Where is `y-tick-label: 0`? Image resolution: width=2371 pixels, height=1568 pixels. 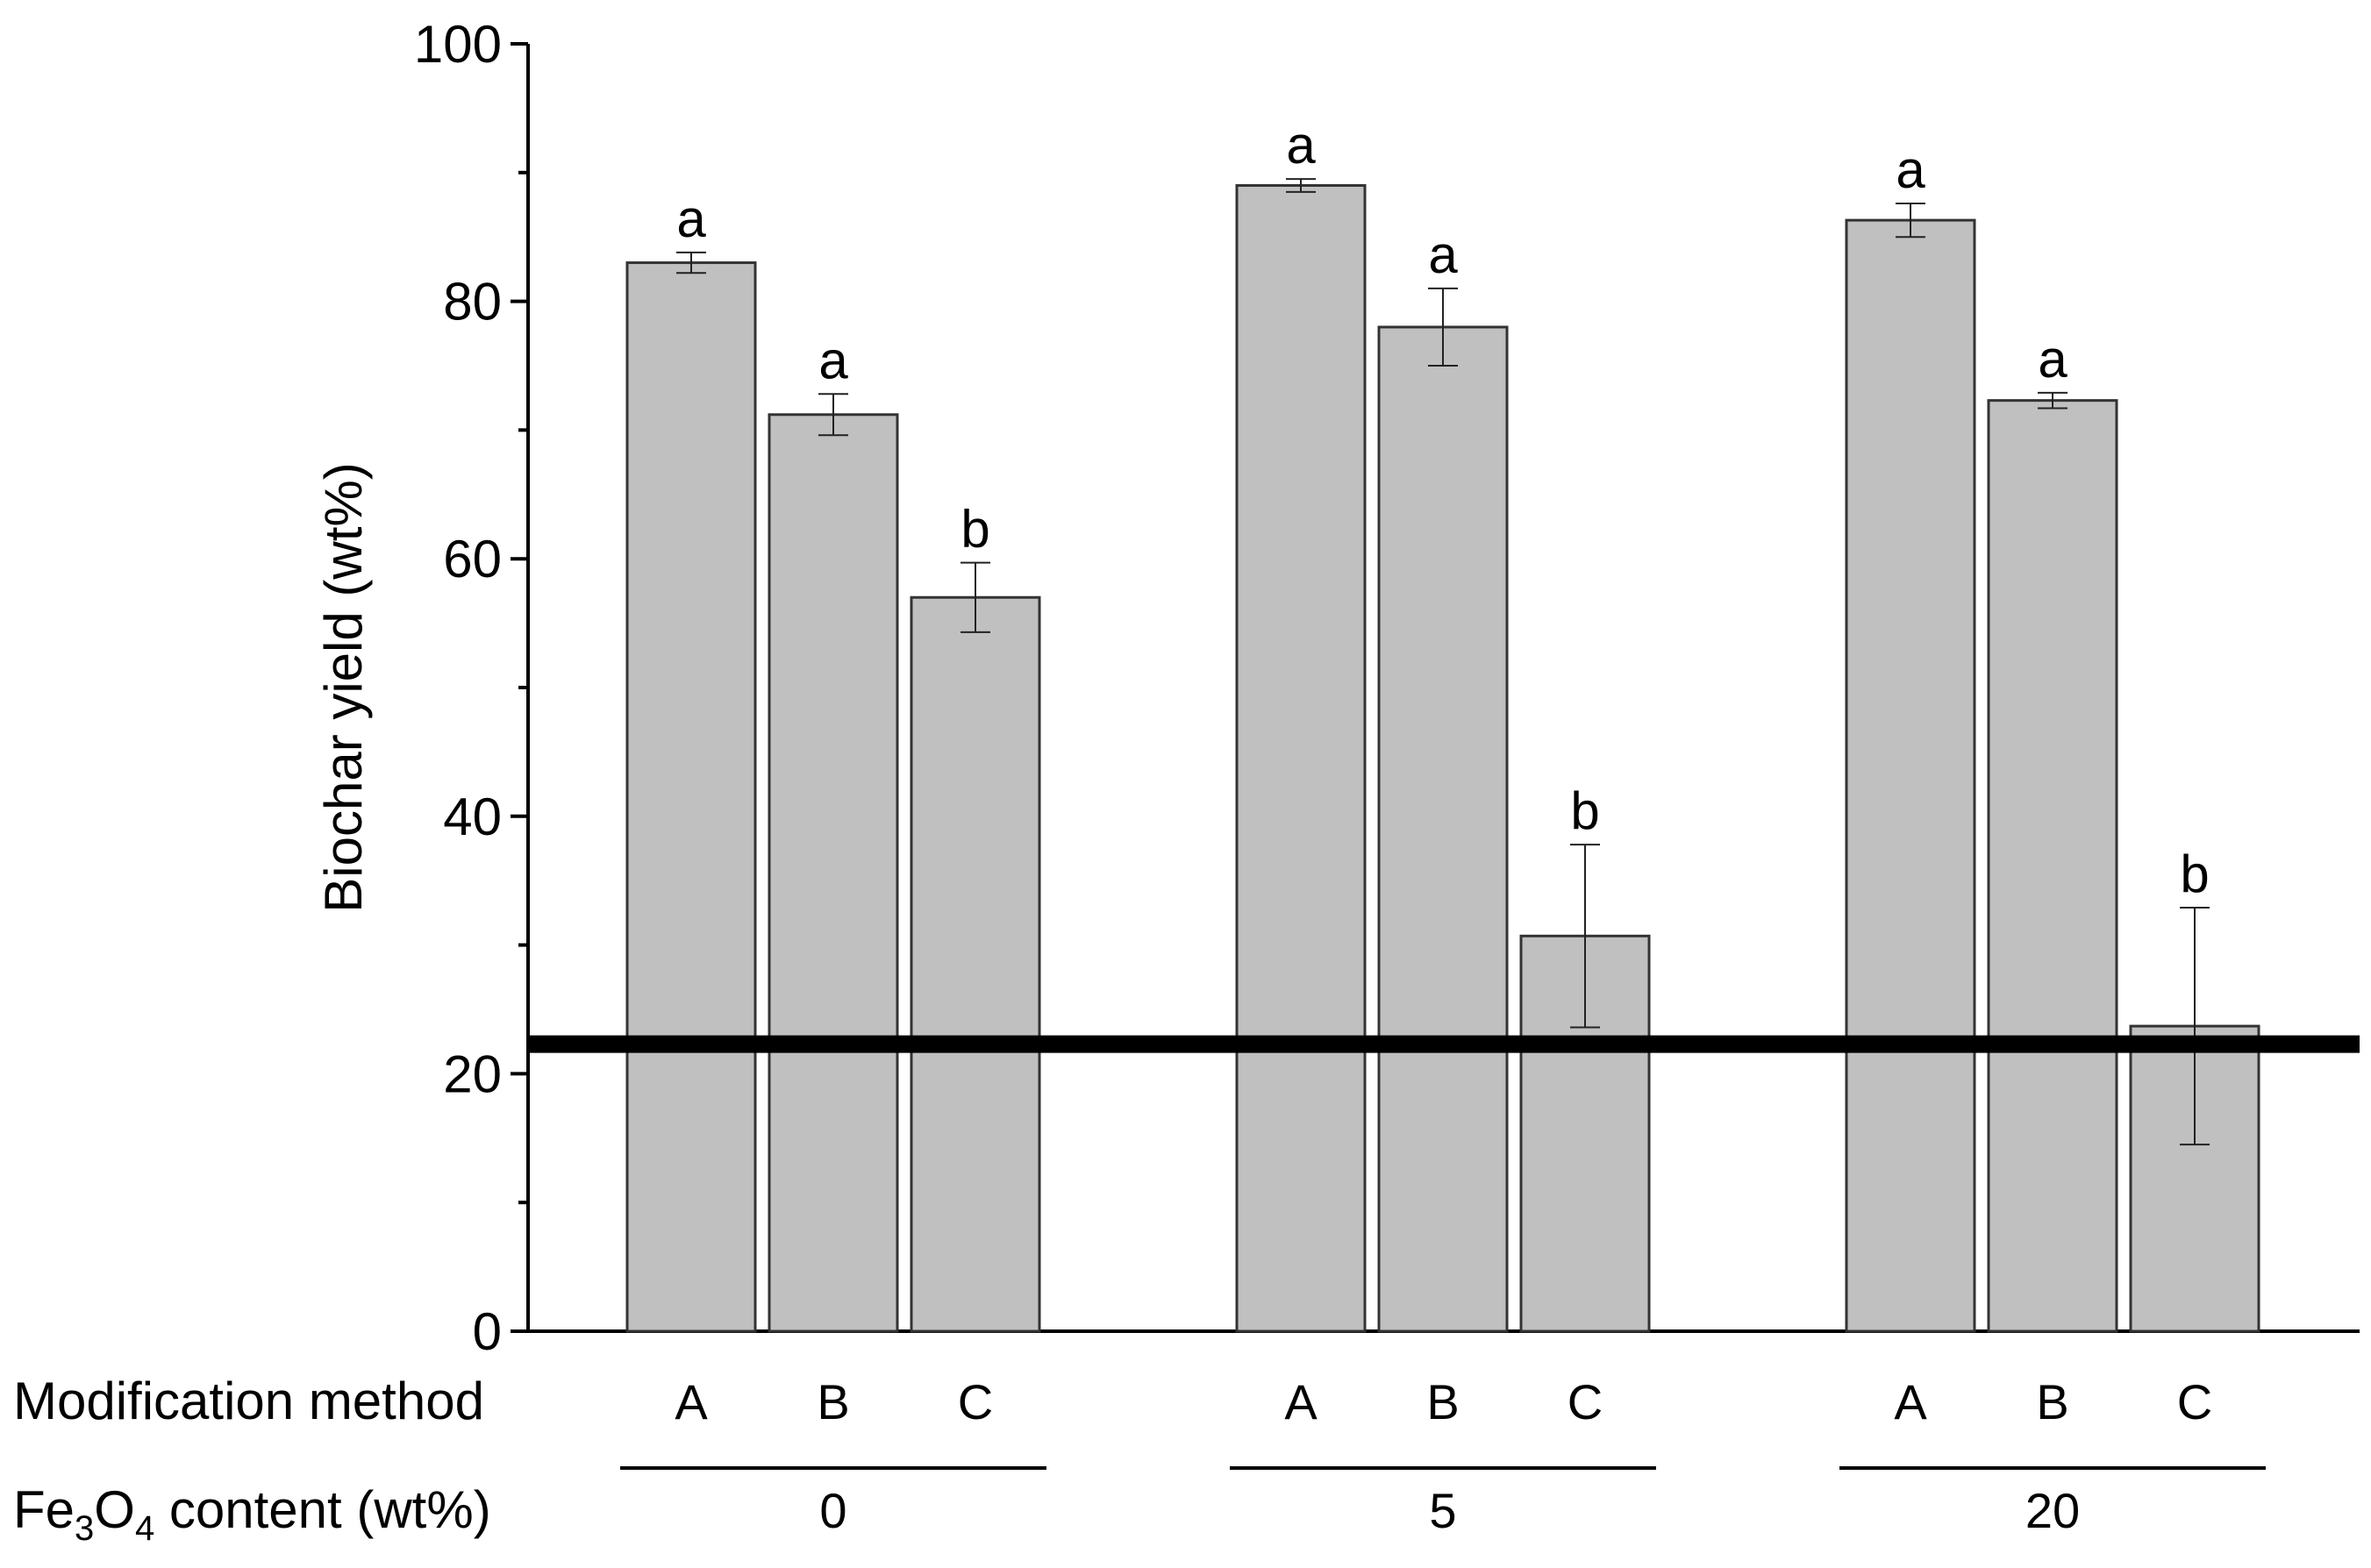
y-tick-label: 0 is located at coordinates (487, 1331).